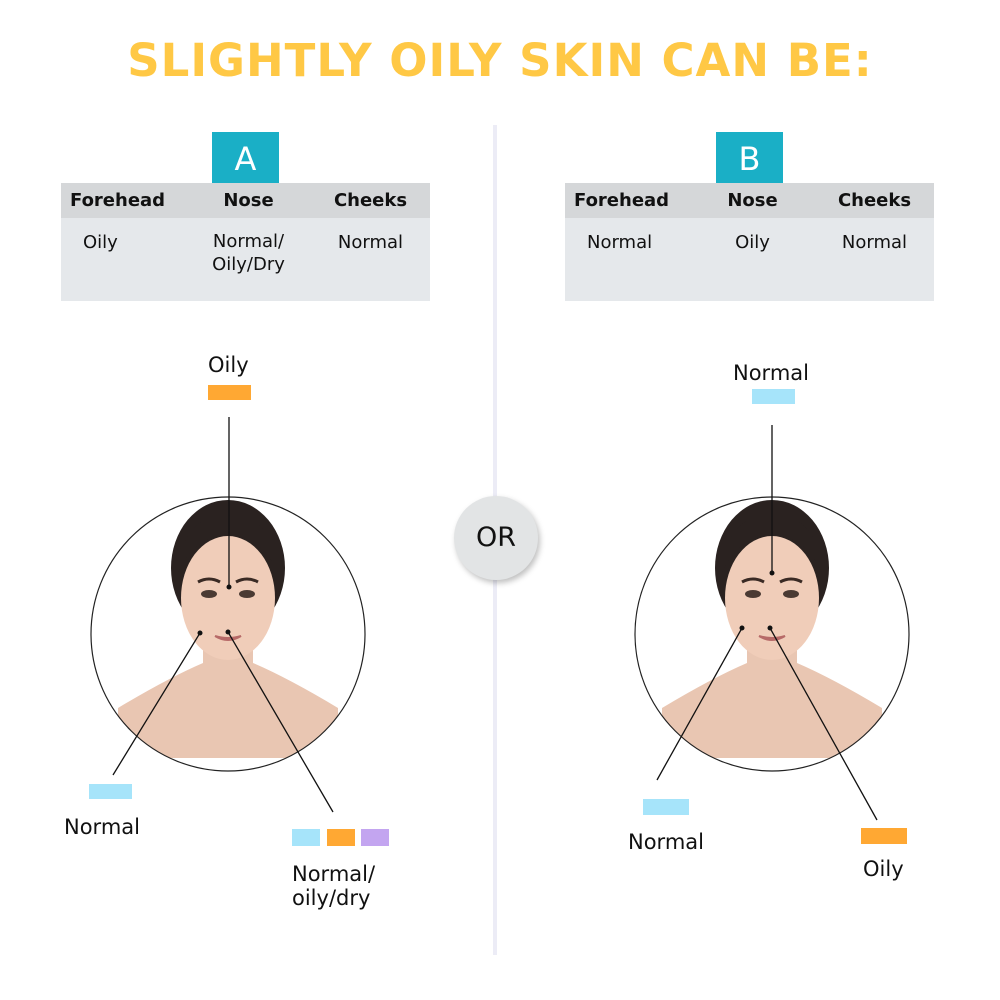 This screenshot has width=1000, height=1000. What do you see at coordinates (156, 704) in the screenshot?
I see `pointer-cheek-a` at bounding box center [156, 704].